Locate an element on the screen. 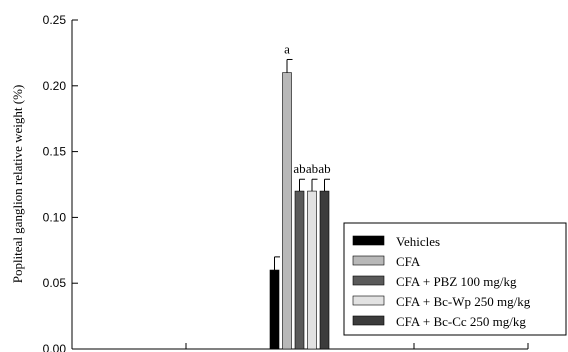  bars: a ab ab ab is located at coordinates (300, 195).